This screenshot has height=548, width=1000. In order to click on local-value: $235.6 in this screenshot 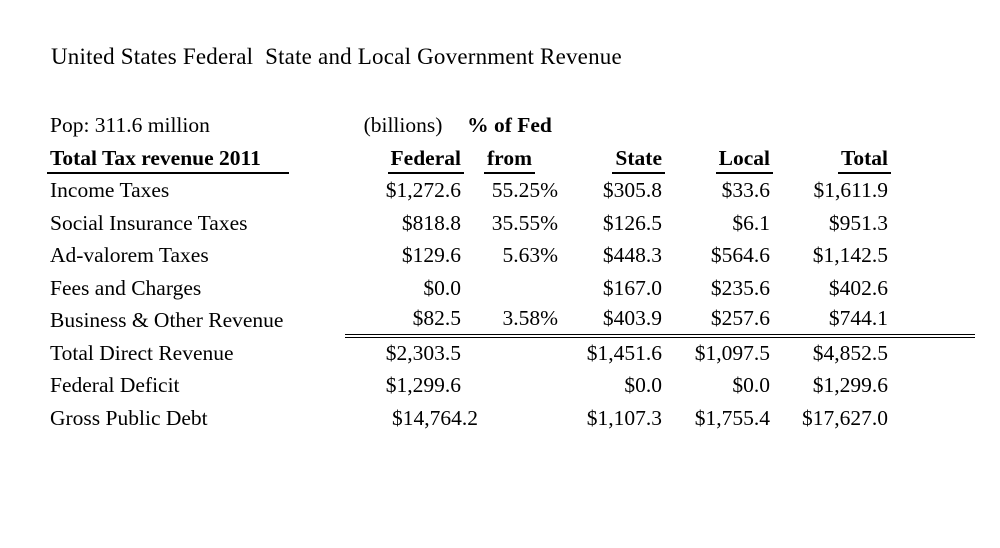, I will do `click(740, 287)`.